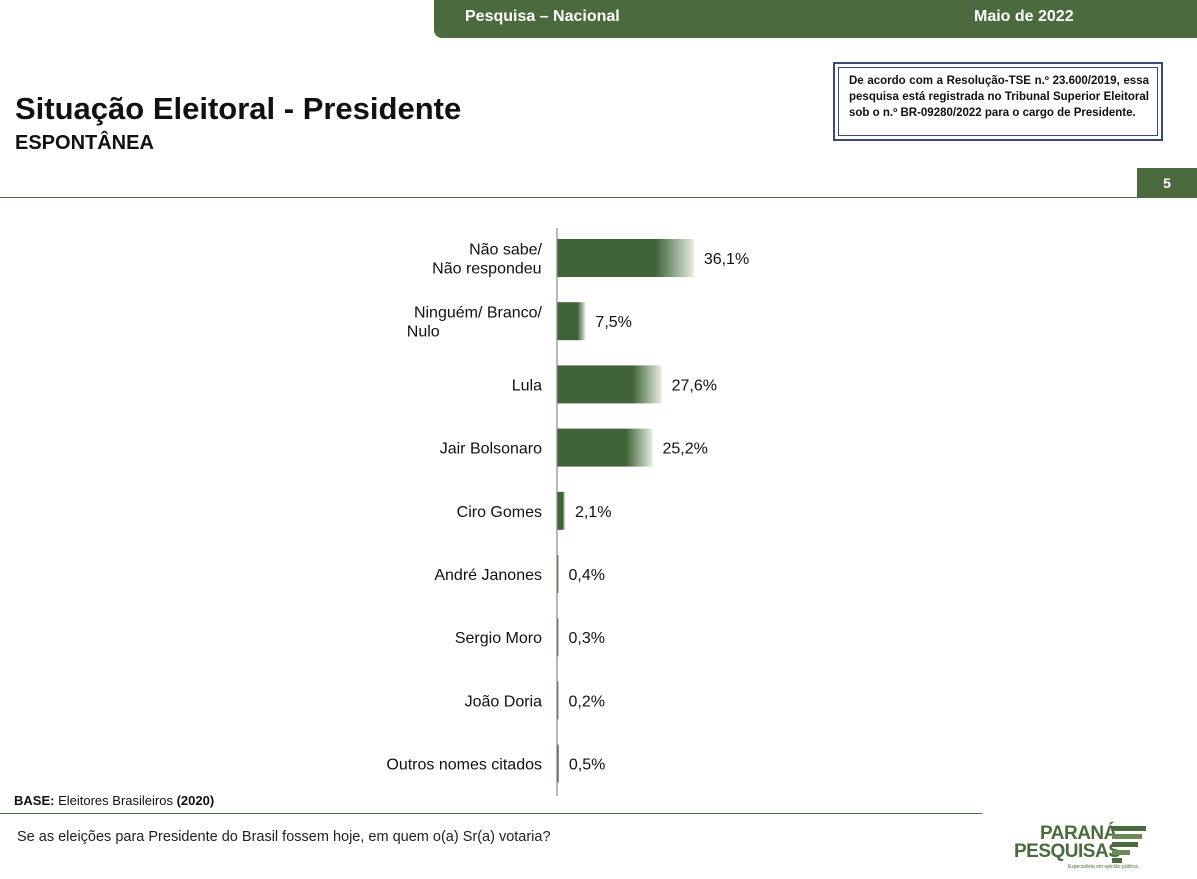 The width and height of the screenshot is (1197, 879). I want to click on logo-bars-icon, so click(1129, 844).